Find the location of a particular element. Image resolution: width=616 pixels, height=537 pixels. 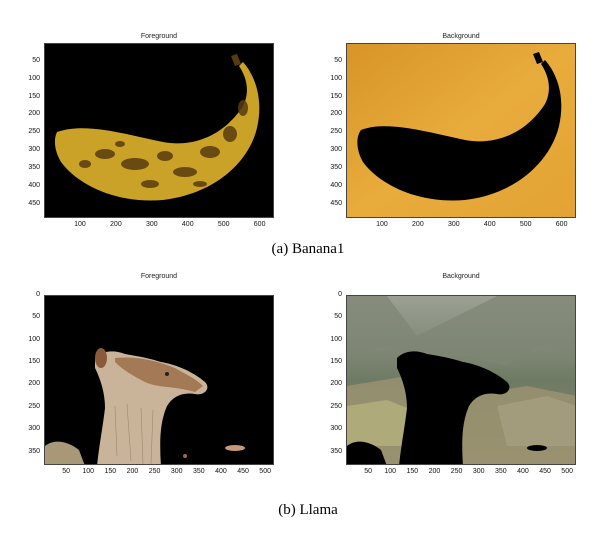

banana-background-image is located at coordinates (461, 130).